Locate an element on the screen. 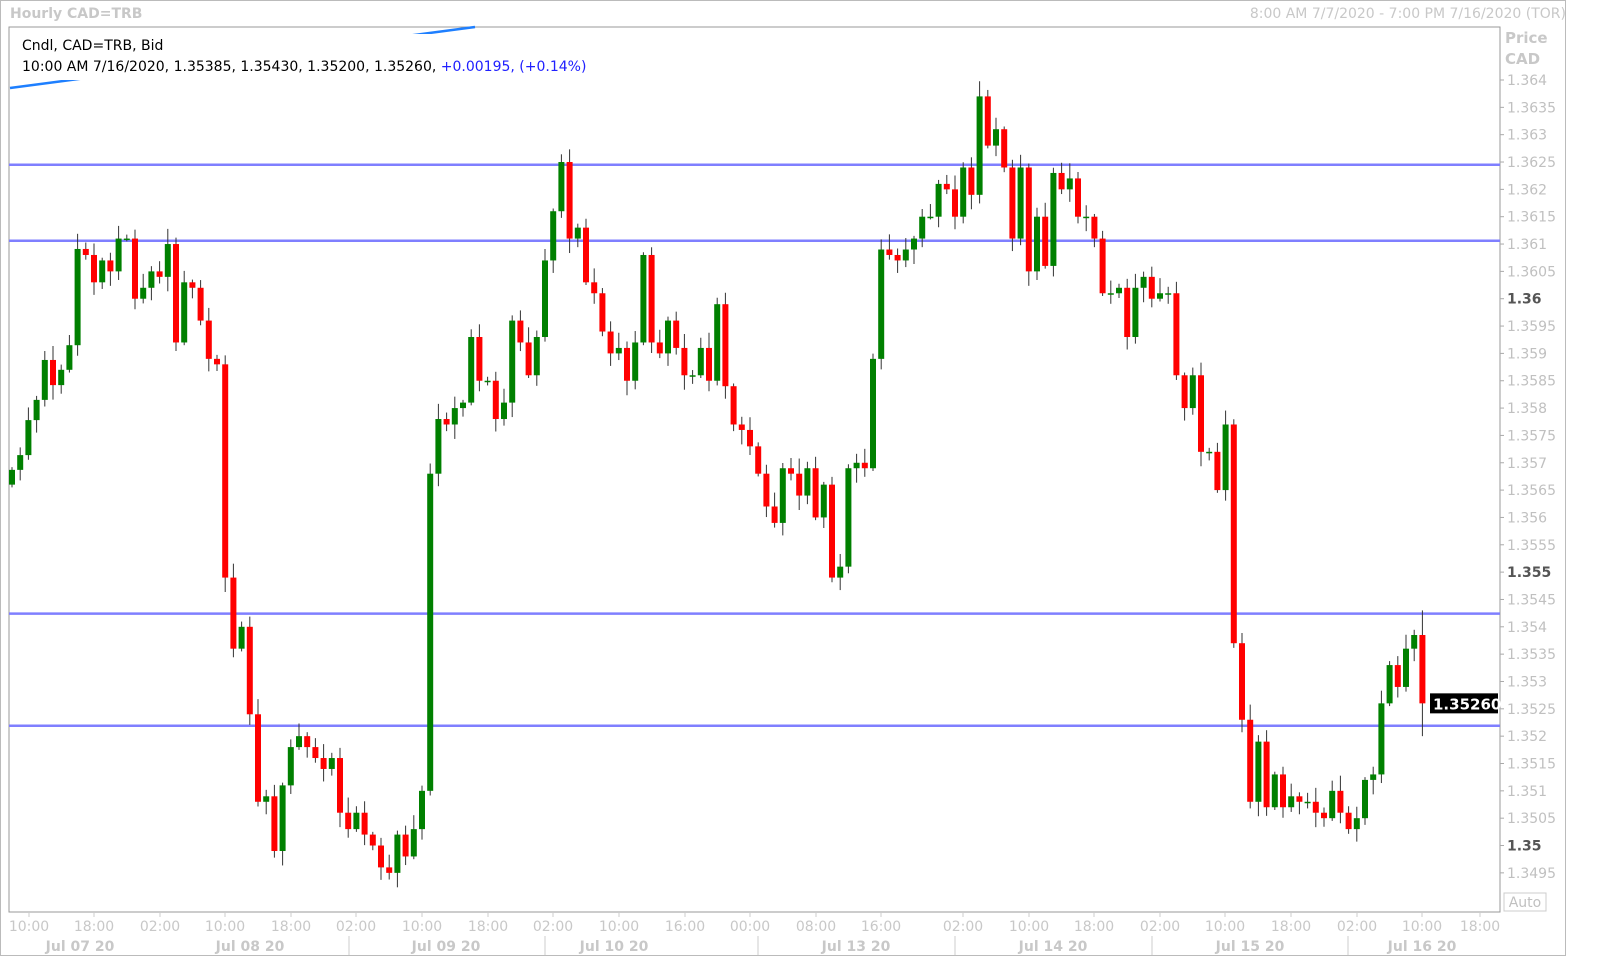 The width and height of the screenshot is (1600, 978). date-label: Jul 13 20 is located at coordinates (856, 947).